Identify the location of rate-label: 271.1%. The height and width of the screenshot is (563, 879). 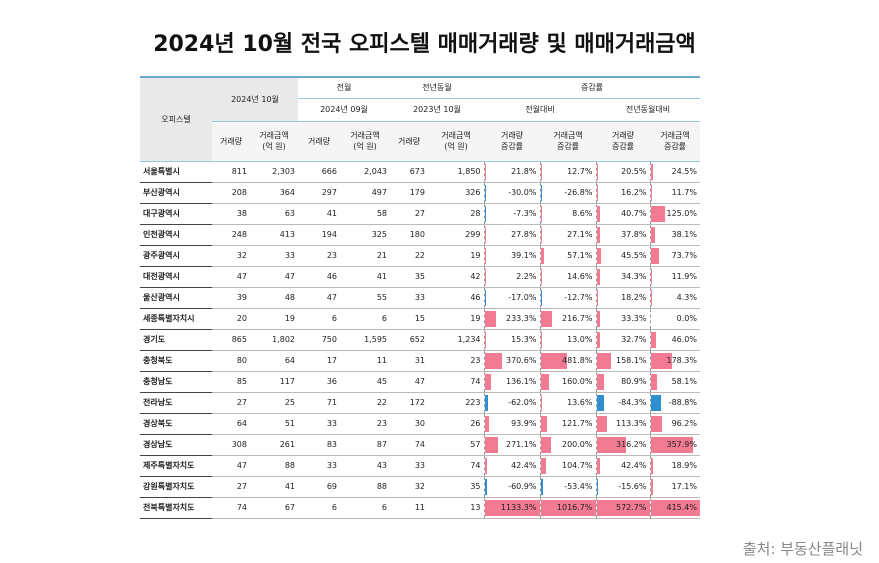
(521, 444).